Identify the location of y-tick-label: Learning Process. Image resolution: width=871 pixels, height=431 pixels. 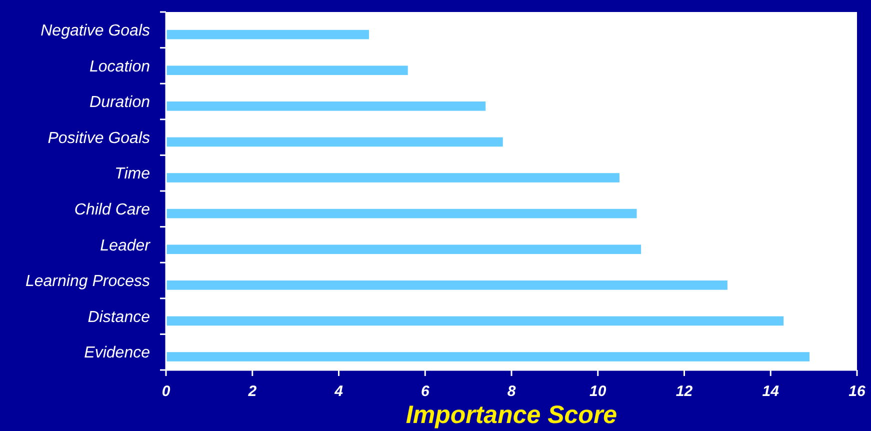
(87, 281).